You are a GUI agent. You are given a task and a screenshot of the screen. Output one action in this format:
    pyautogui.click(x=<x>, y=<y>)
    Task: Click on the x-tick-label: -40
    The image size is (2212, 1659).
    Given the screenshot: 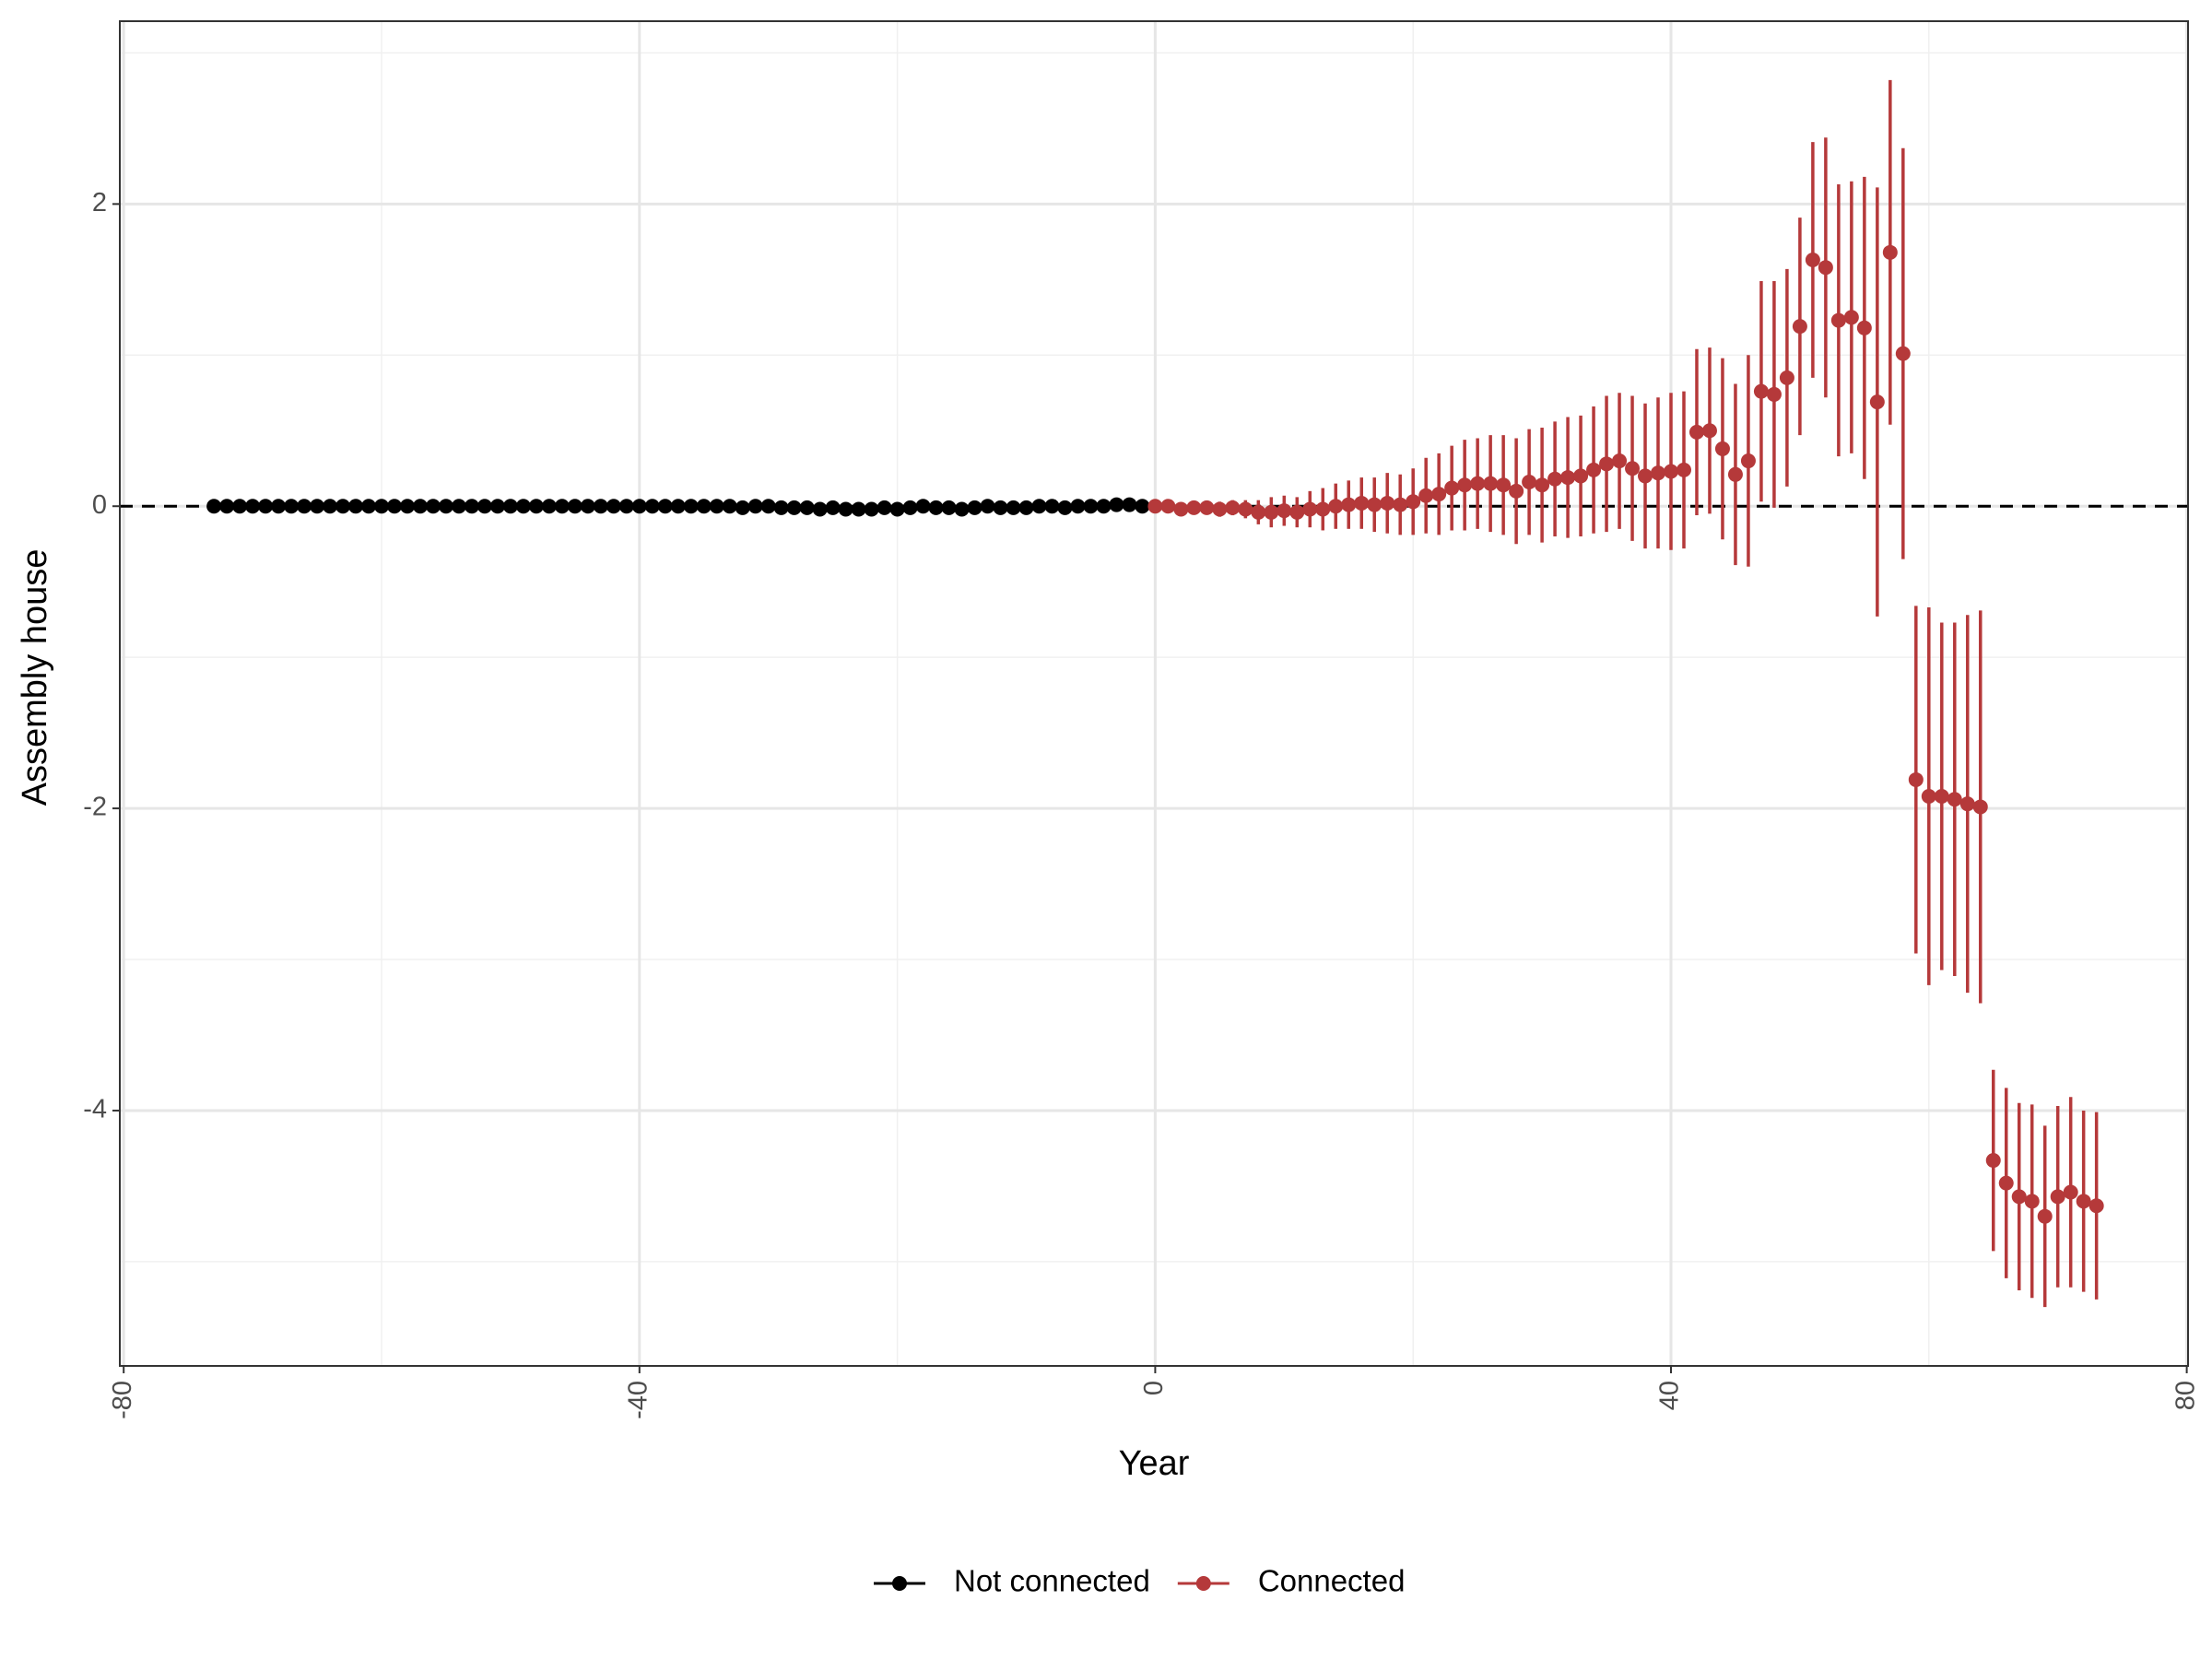 What is the action you would take?
    pyautogui.click(x=638, y=1400)
    